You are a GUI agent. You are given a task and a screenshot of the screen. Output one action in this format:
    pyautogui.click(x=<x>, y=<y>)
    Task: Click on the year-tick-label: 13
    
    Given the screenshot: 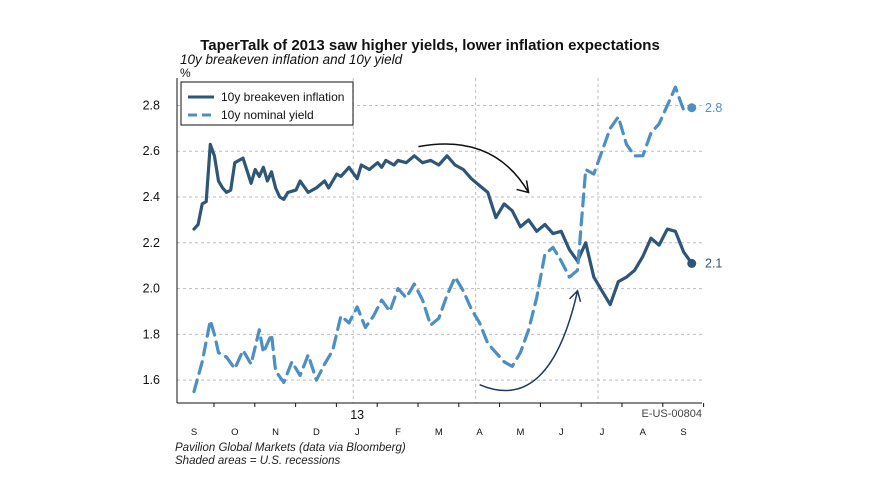 What is the action you would take?
    pyautogui.click(x=357, y=415)
    